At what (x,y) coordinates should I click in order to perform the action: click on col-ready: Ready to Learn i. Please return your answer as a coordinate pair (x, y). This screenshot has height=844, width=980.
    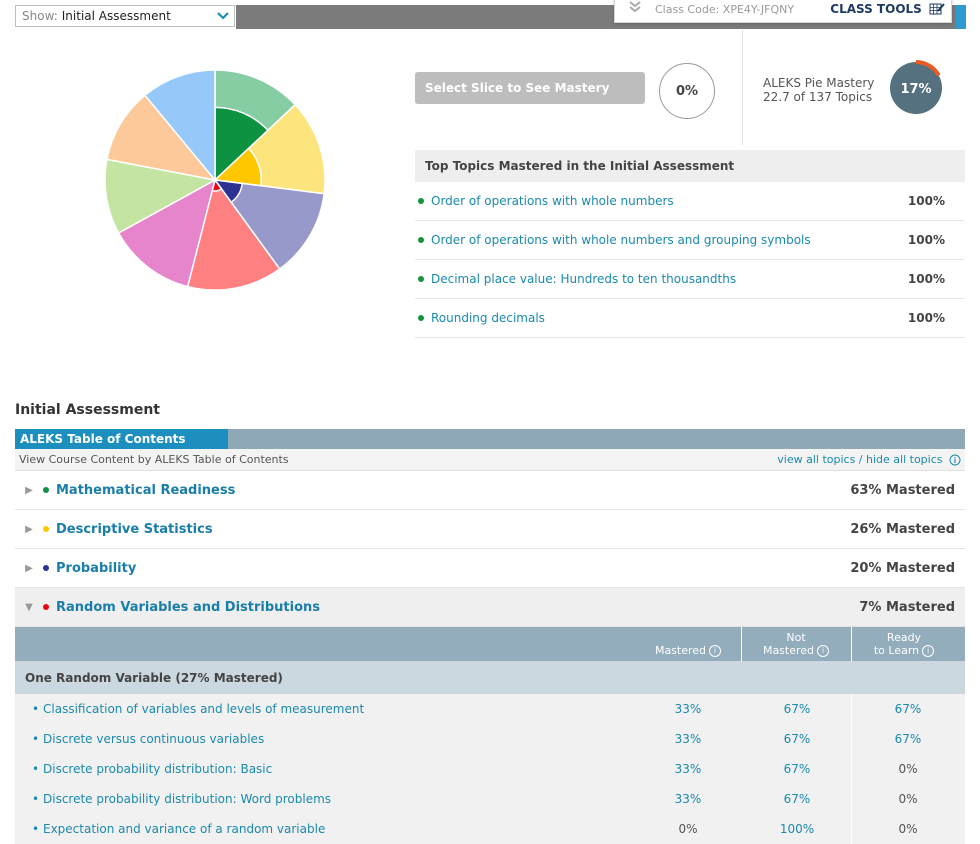
    Looking at the image, I should click on (904, 644).